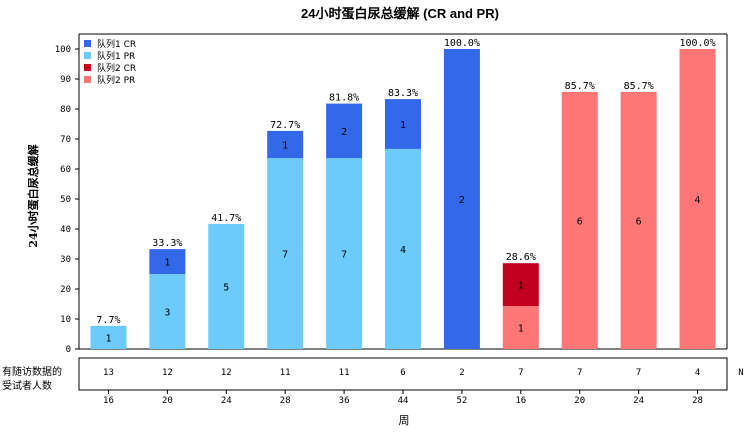  Describe the element at coordinates (65, 320) in the screenshot. I see `y-tick-label: 10` at that location.